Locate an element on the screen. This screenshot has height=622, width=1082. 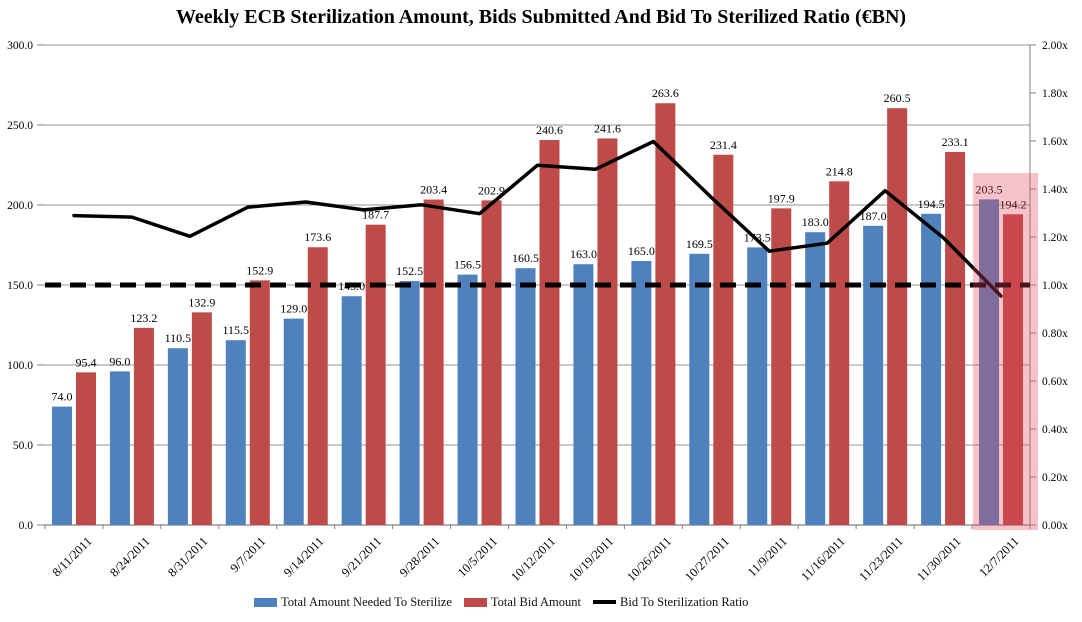
bar-value-label: 260.5 is located at coordinates (897, 98).